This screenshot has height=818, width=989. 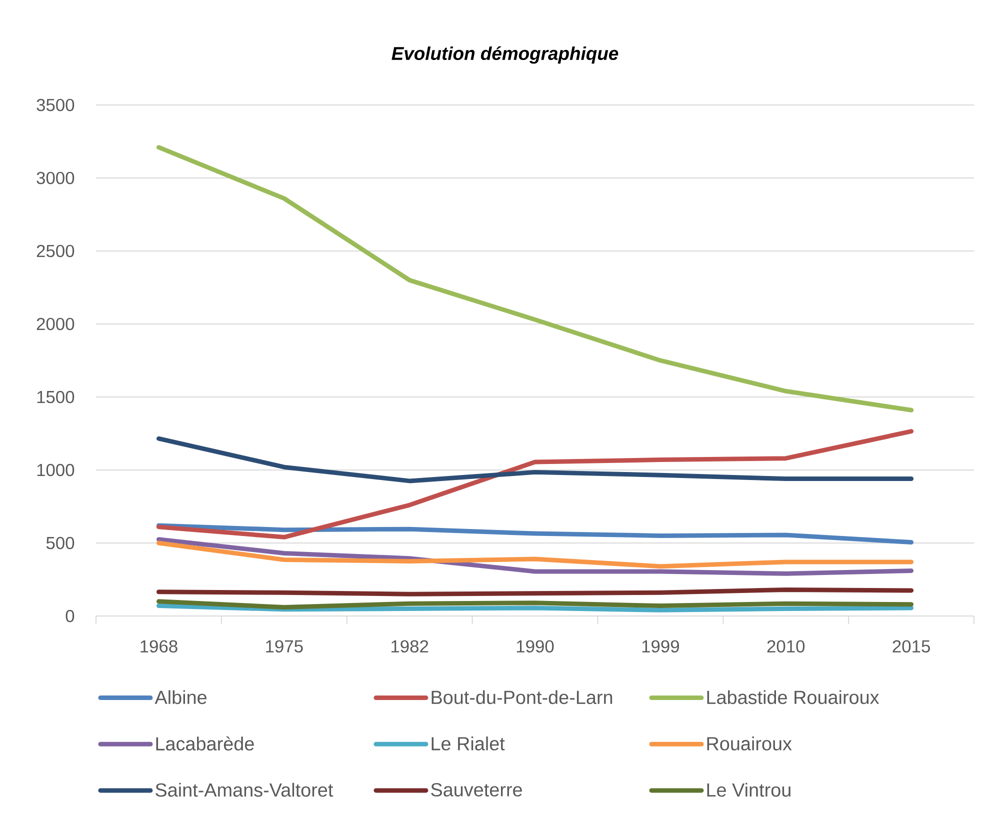 What do you see at coordinates (159, 646) in the screenshot?
I see `x-tick-label: 1968` at bounding box center [159, 646].